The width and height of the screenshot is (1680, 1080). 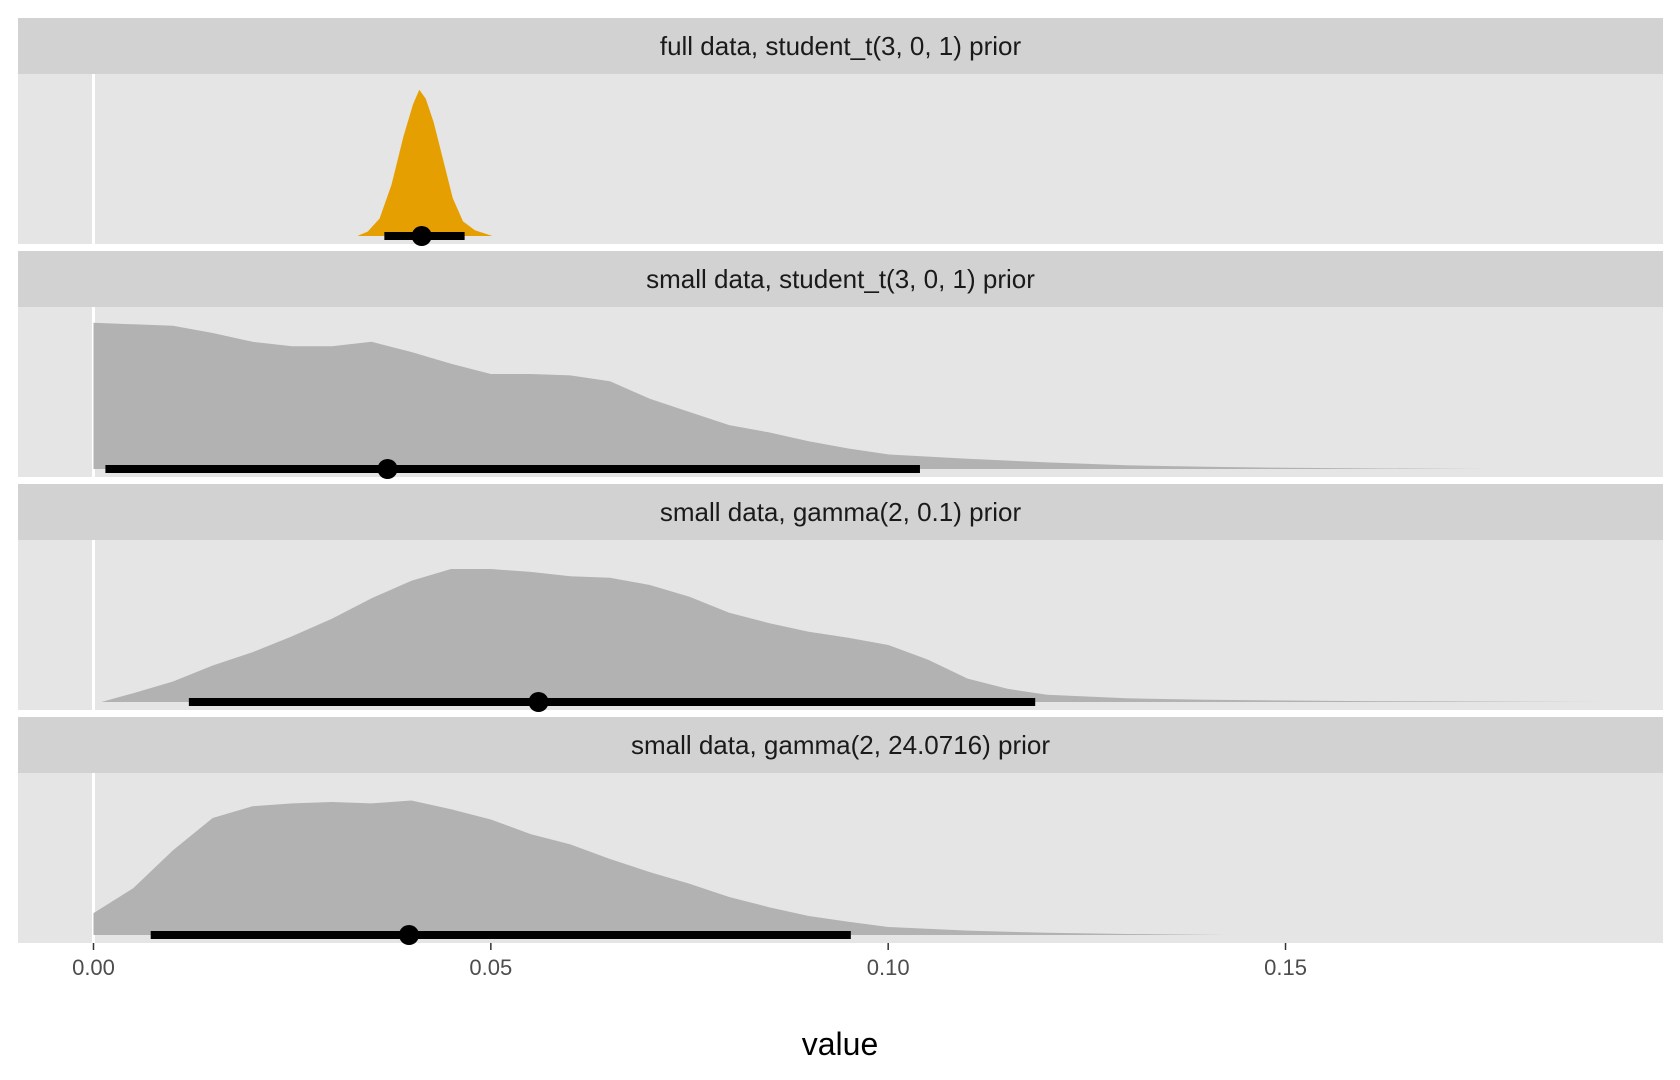 What do you see at coordinates (490, 967) in the screenshot?
I see `x-tick-label: 0.05` at bounding box center [490, 967].